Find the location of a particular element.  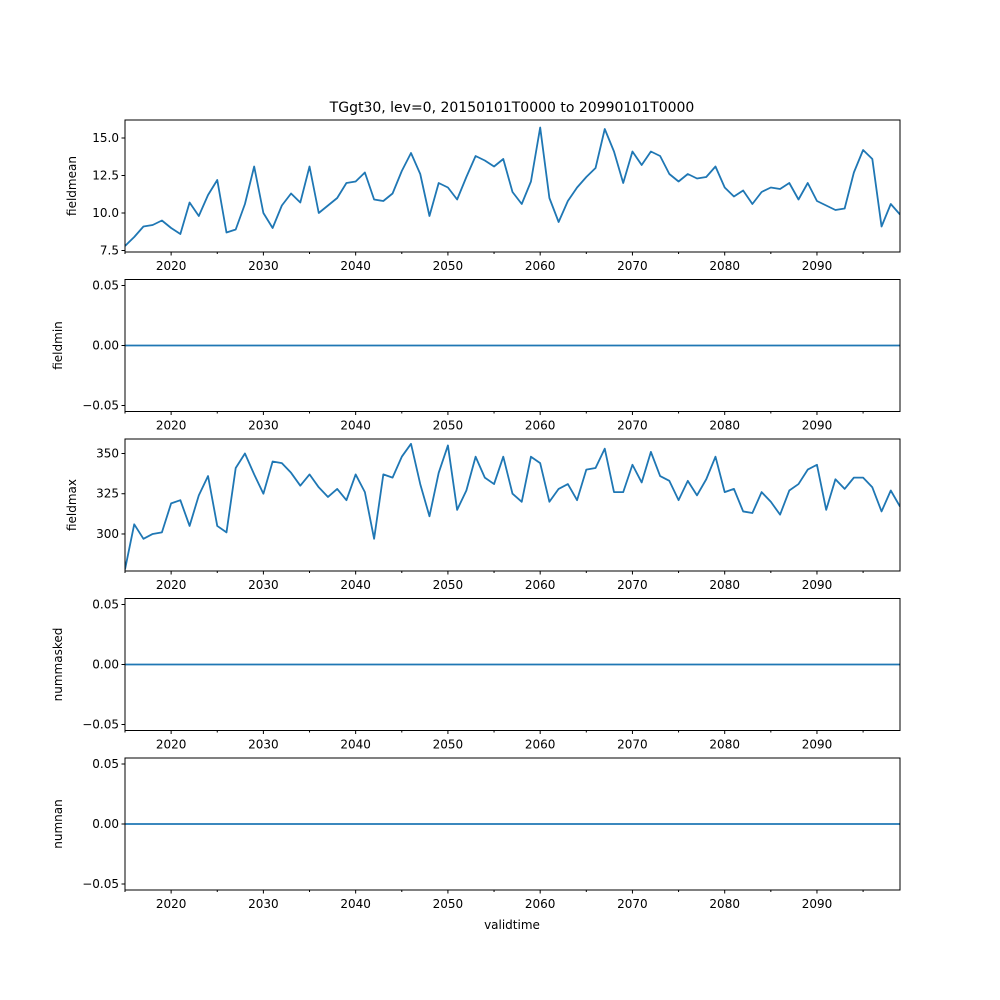

y-axis-label: fieldmax is located at coordinates (72, 505).